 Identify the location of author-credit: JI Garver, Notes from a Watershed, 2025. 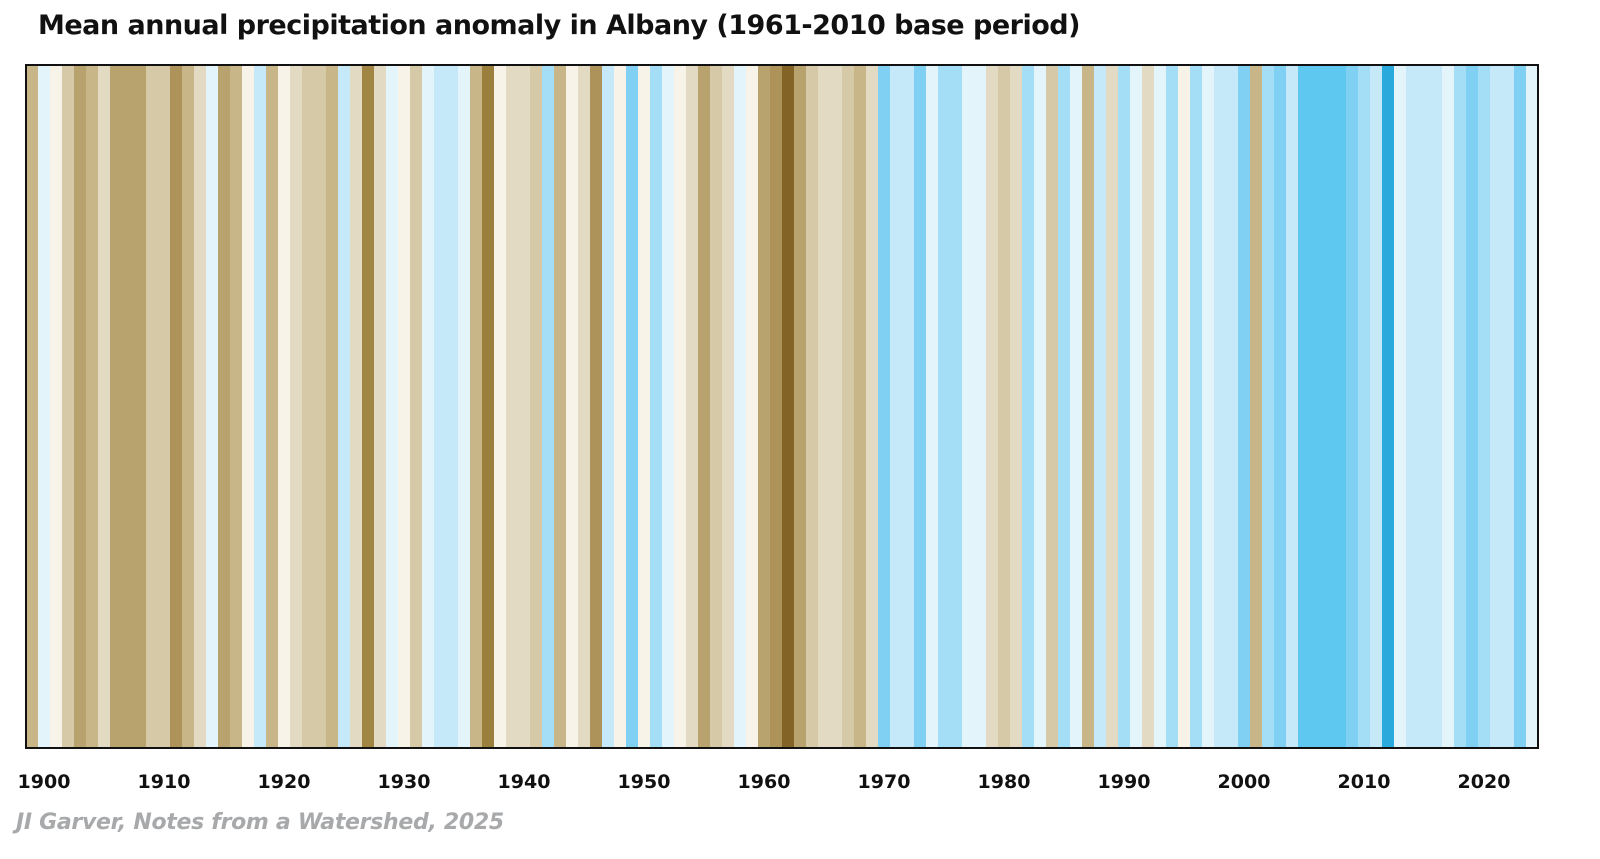
(260, 822).